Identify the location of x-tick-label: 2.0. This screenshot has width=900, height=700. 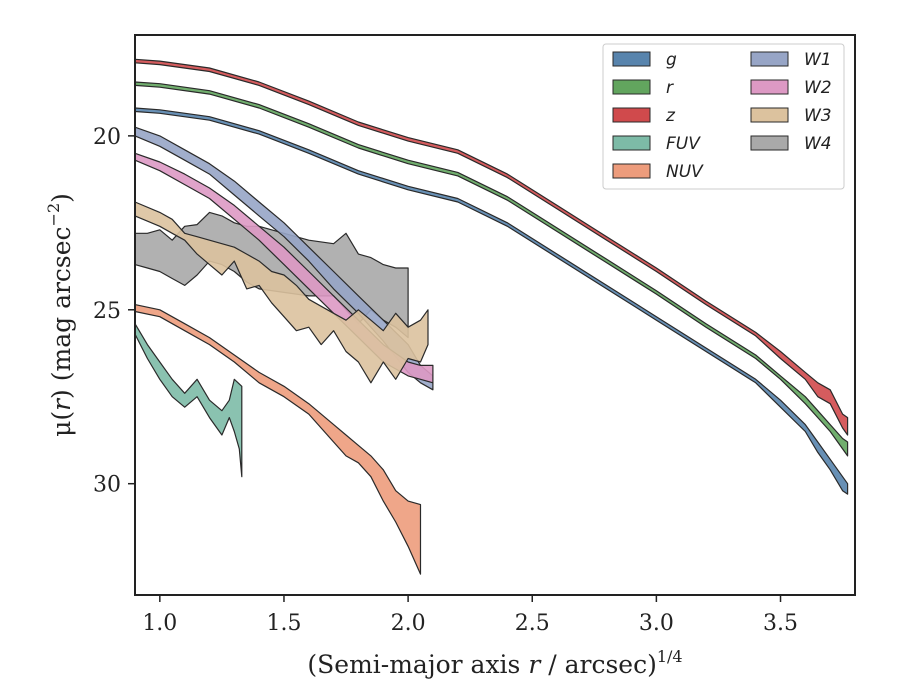
(408, 623).